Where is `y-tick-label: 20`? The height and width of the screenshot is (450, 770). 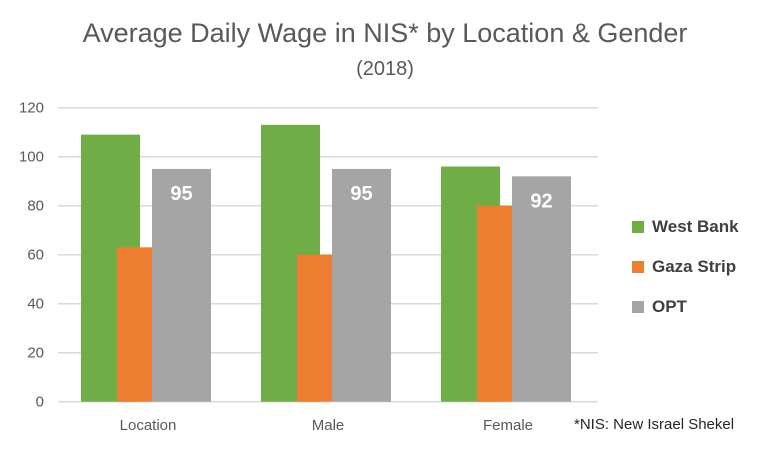
y-tick-label: 20 is located at coordinates (35, 353).